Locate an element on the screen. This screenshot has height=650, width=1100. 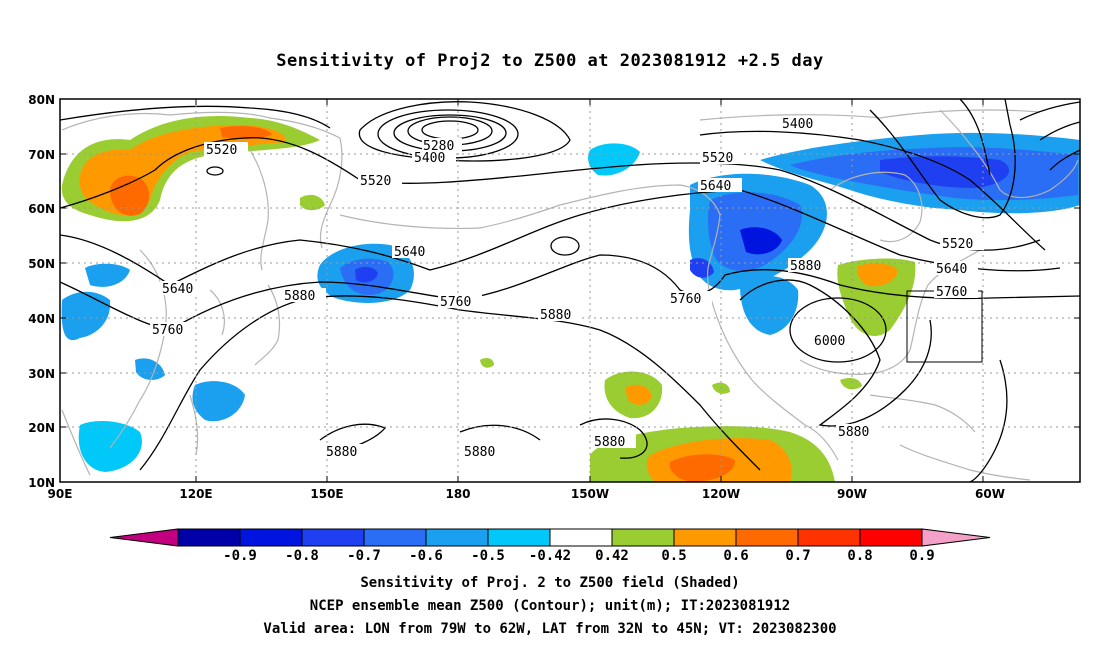
coast-okhotsk is located at coordinates (259, 210).